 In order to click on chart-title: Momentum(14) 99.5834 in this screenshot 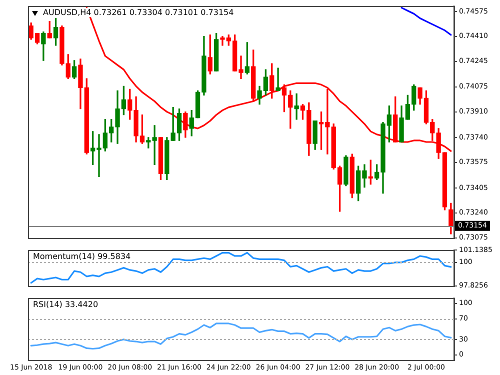, I will do `click(82, 257)`.